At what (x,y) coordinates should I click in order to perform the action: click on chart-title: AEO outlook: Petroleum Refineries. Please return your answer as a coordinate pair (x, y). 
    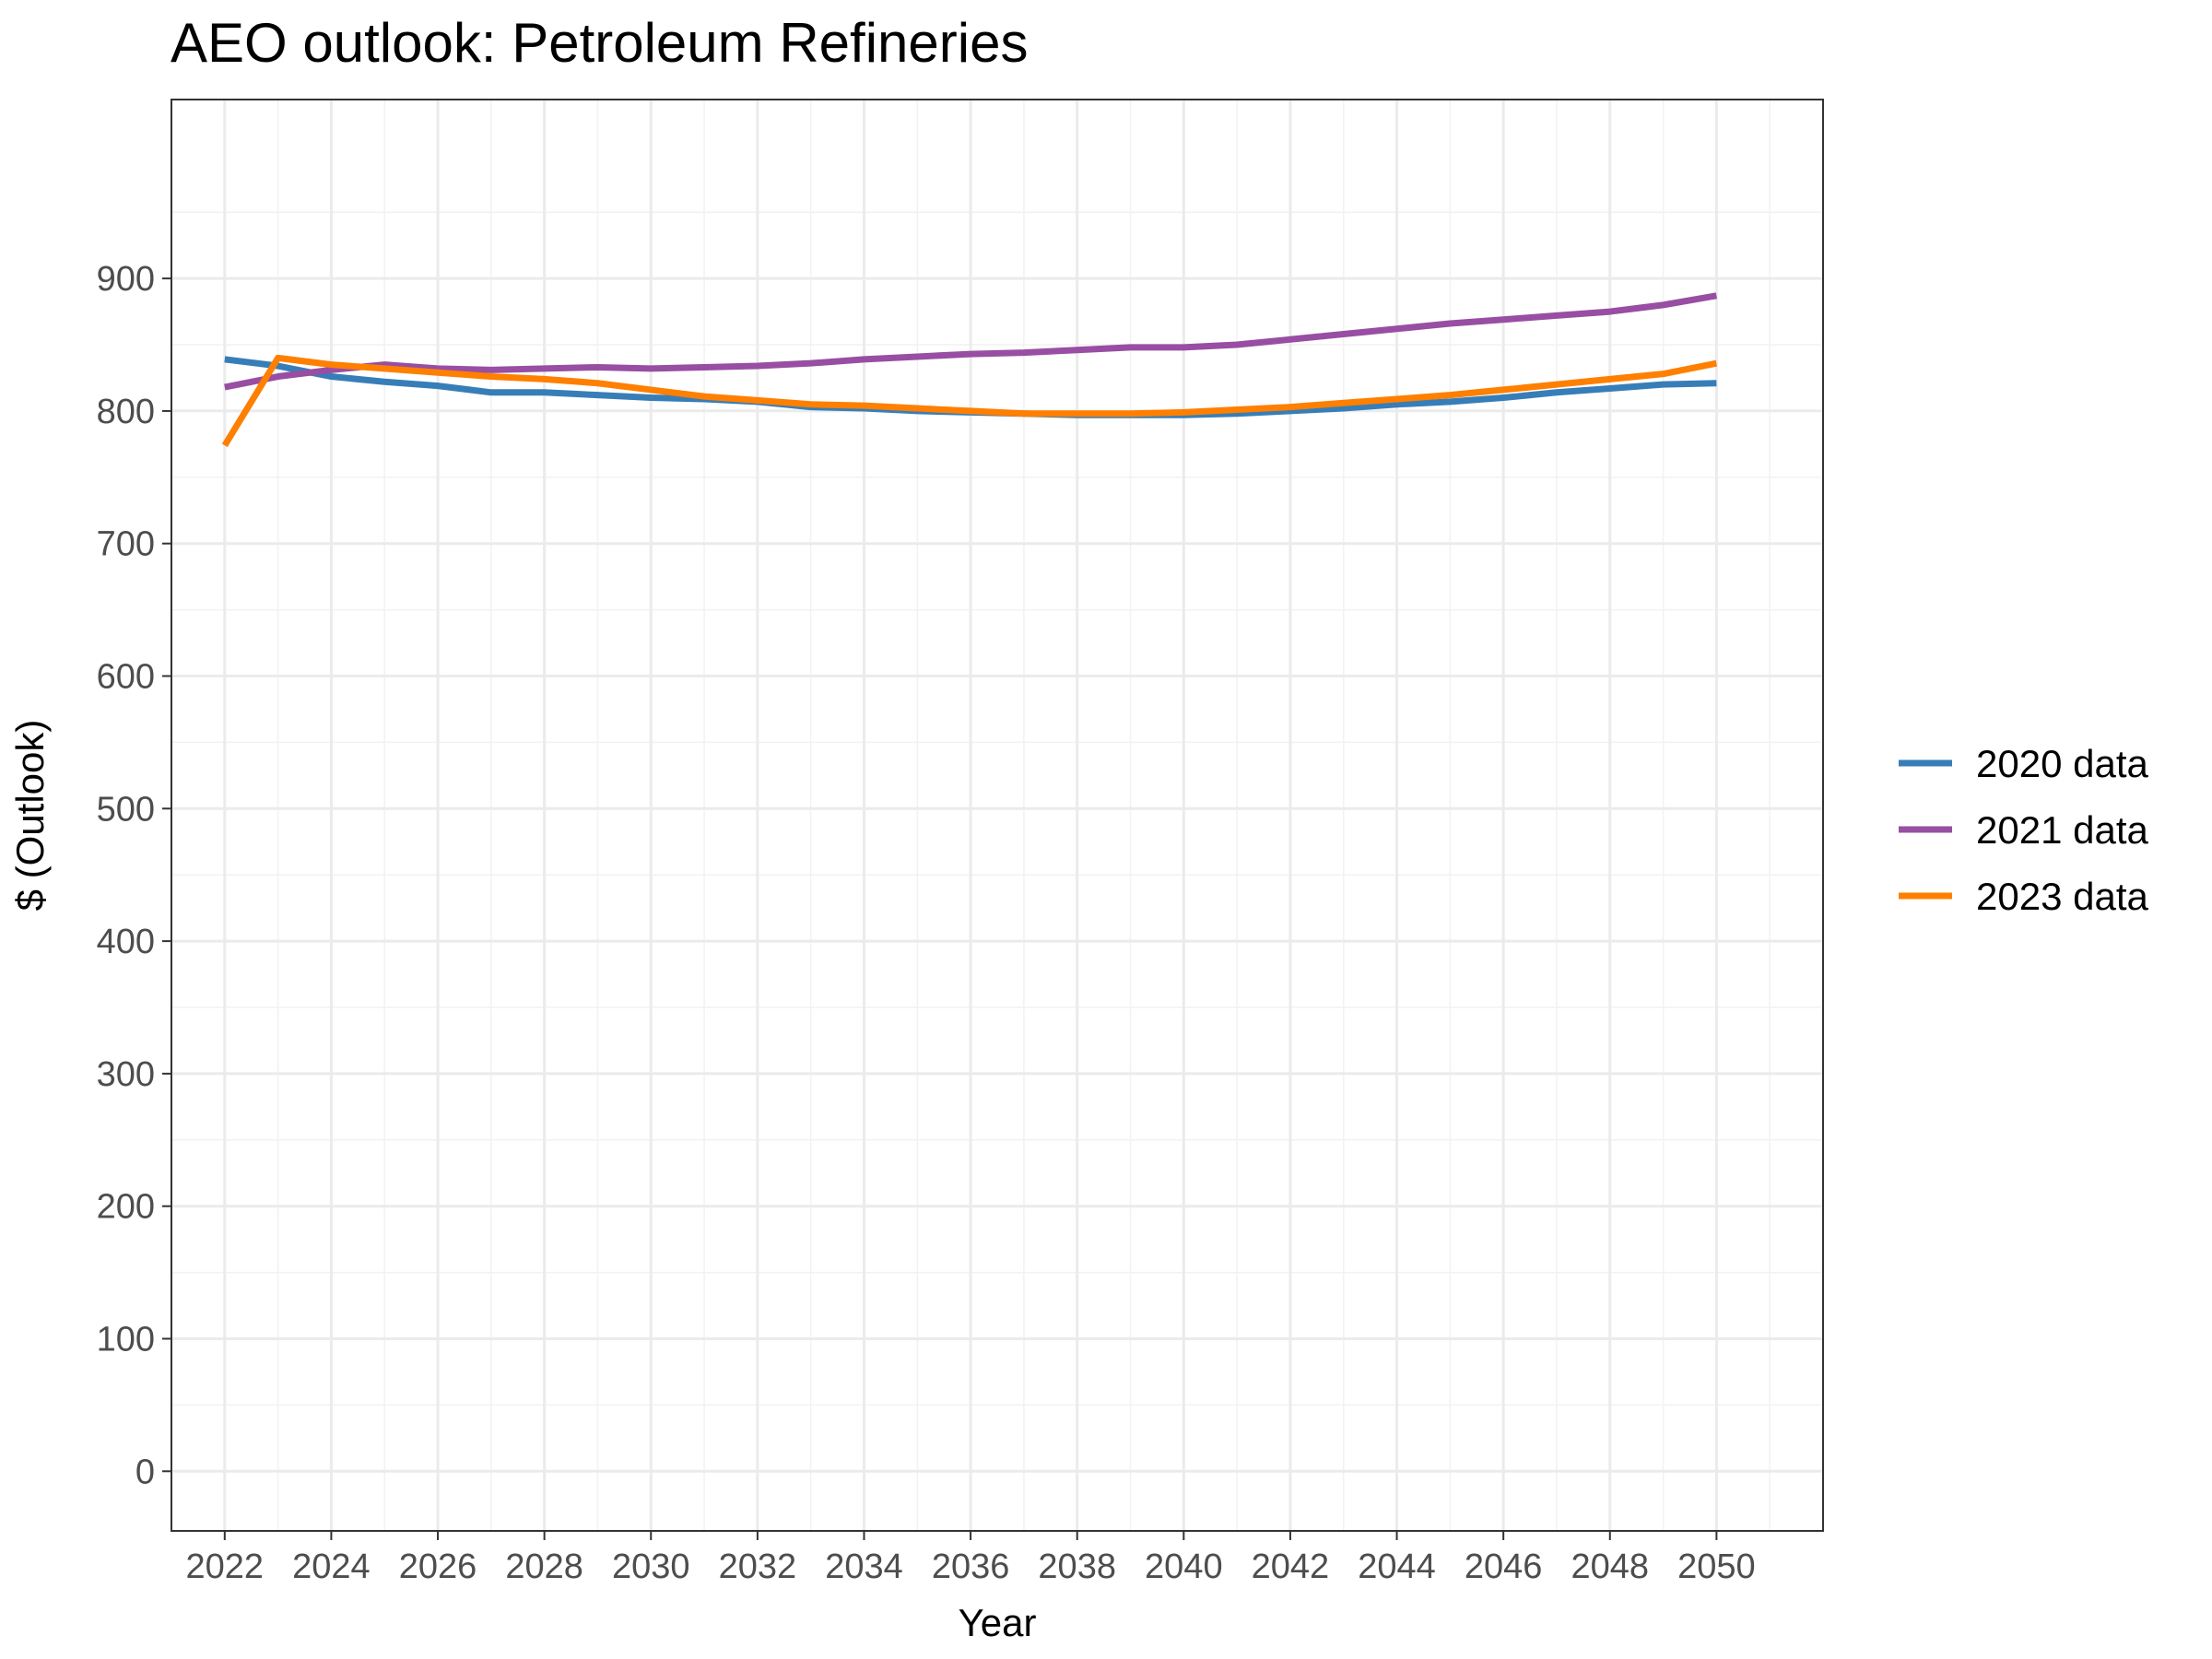
    Looking at the image, I should click on (600, 43).